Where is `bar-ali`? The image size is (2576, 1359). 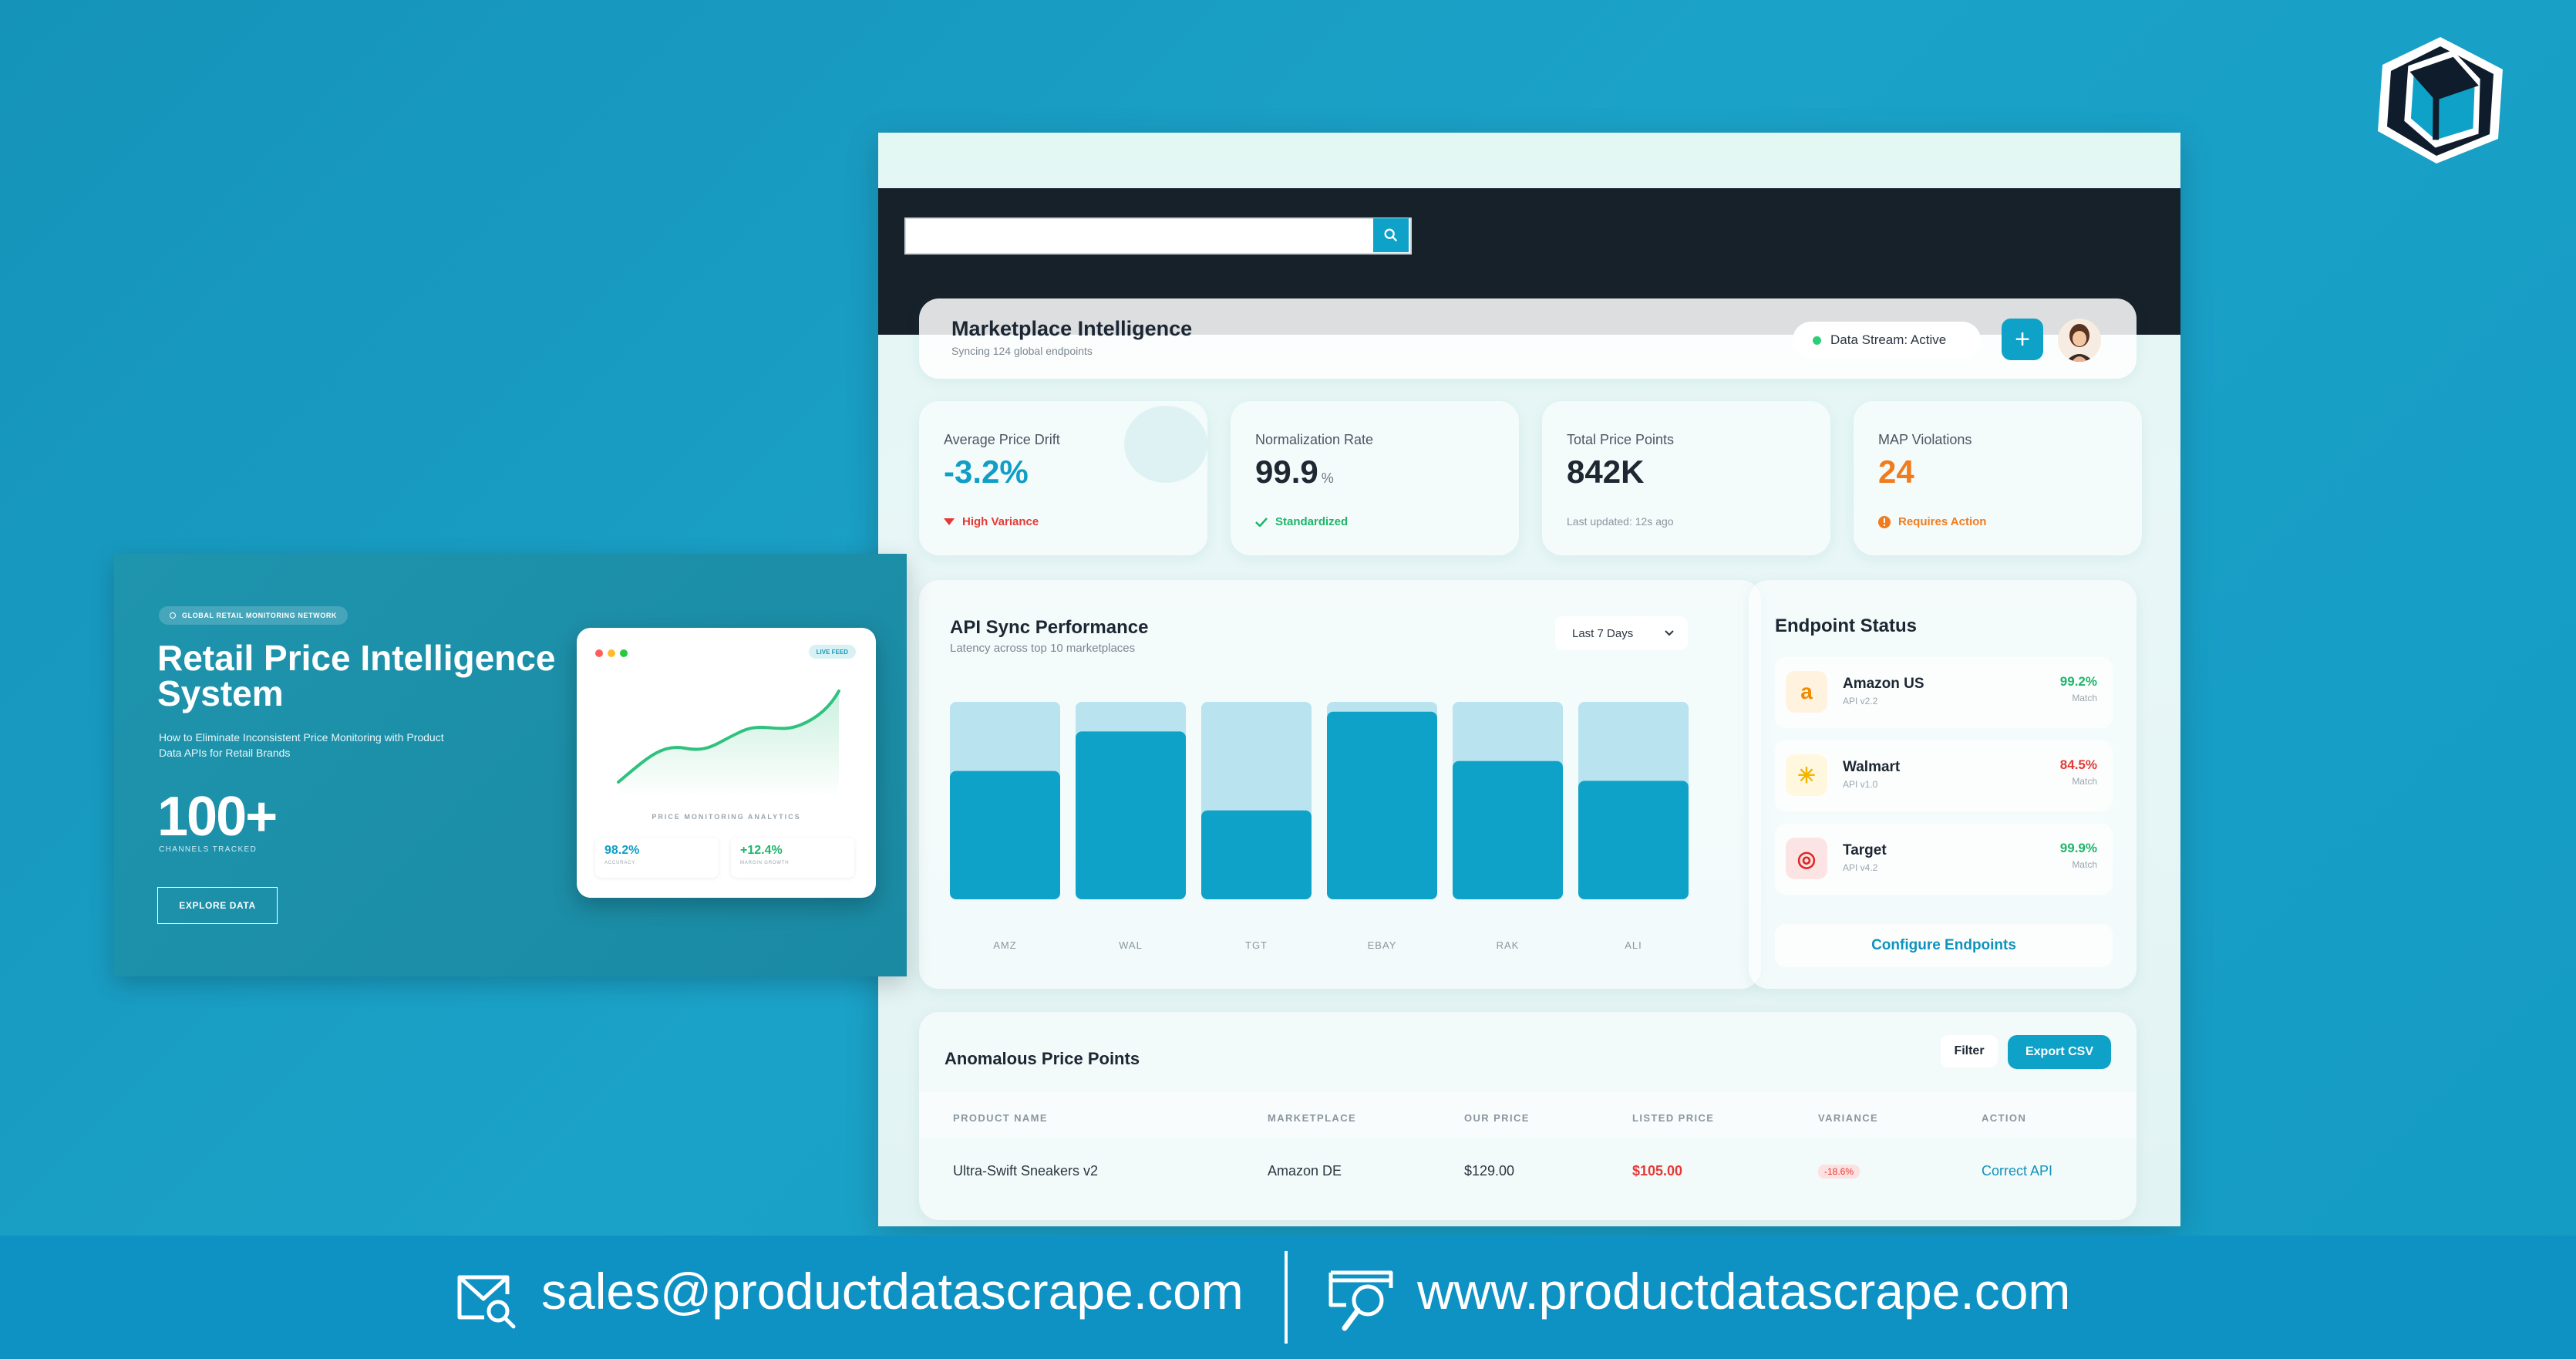
bar-ali is located at coordinates (1634, 840).